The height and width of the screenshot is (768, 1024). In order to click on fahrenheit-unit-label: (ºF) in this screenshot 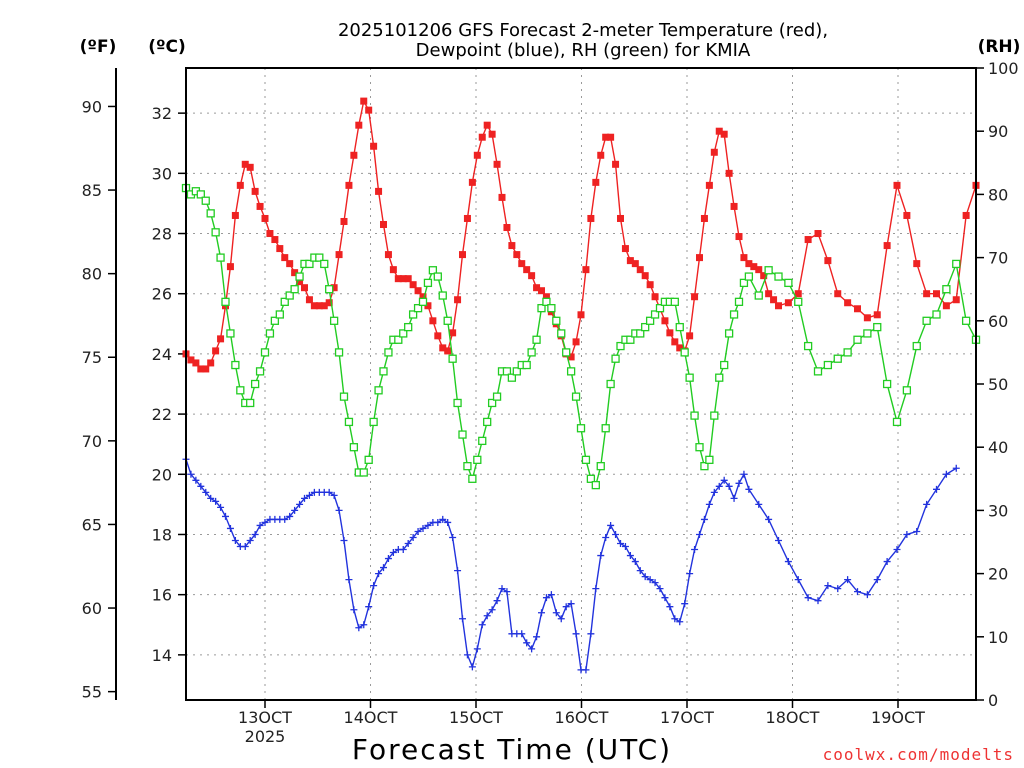, I will do `click(98, 47)`.